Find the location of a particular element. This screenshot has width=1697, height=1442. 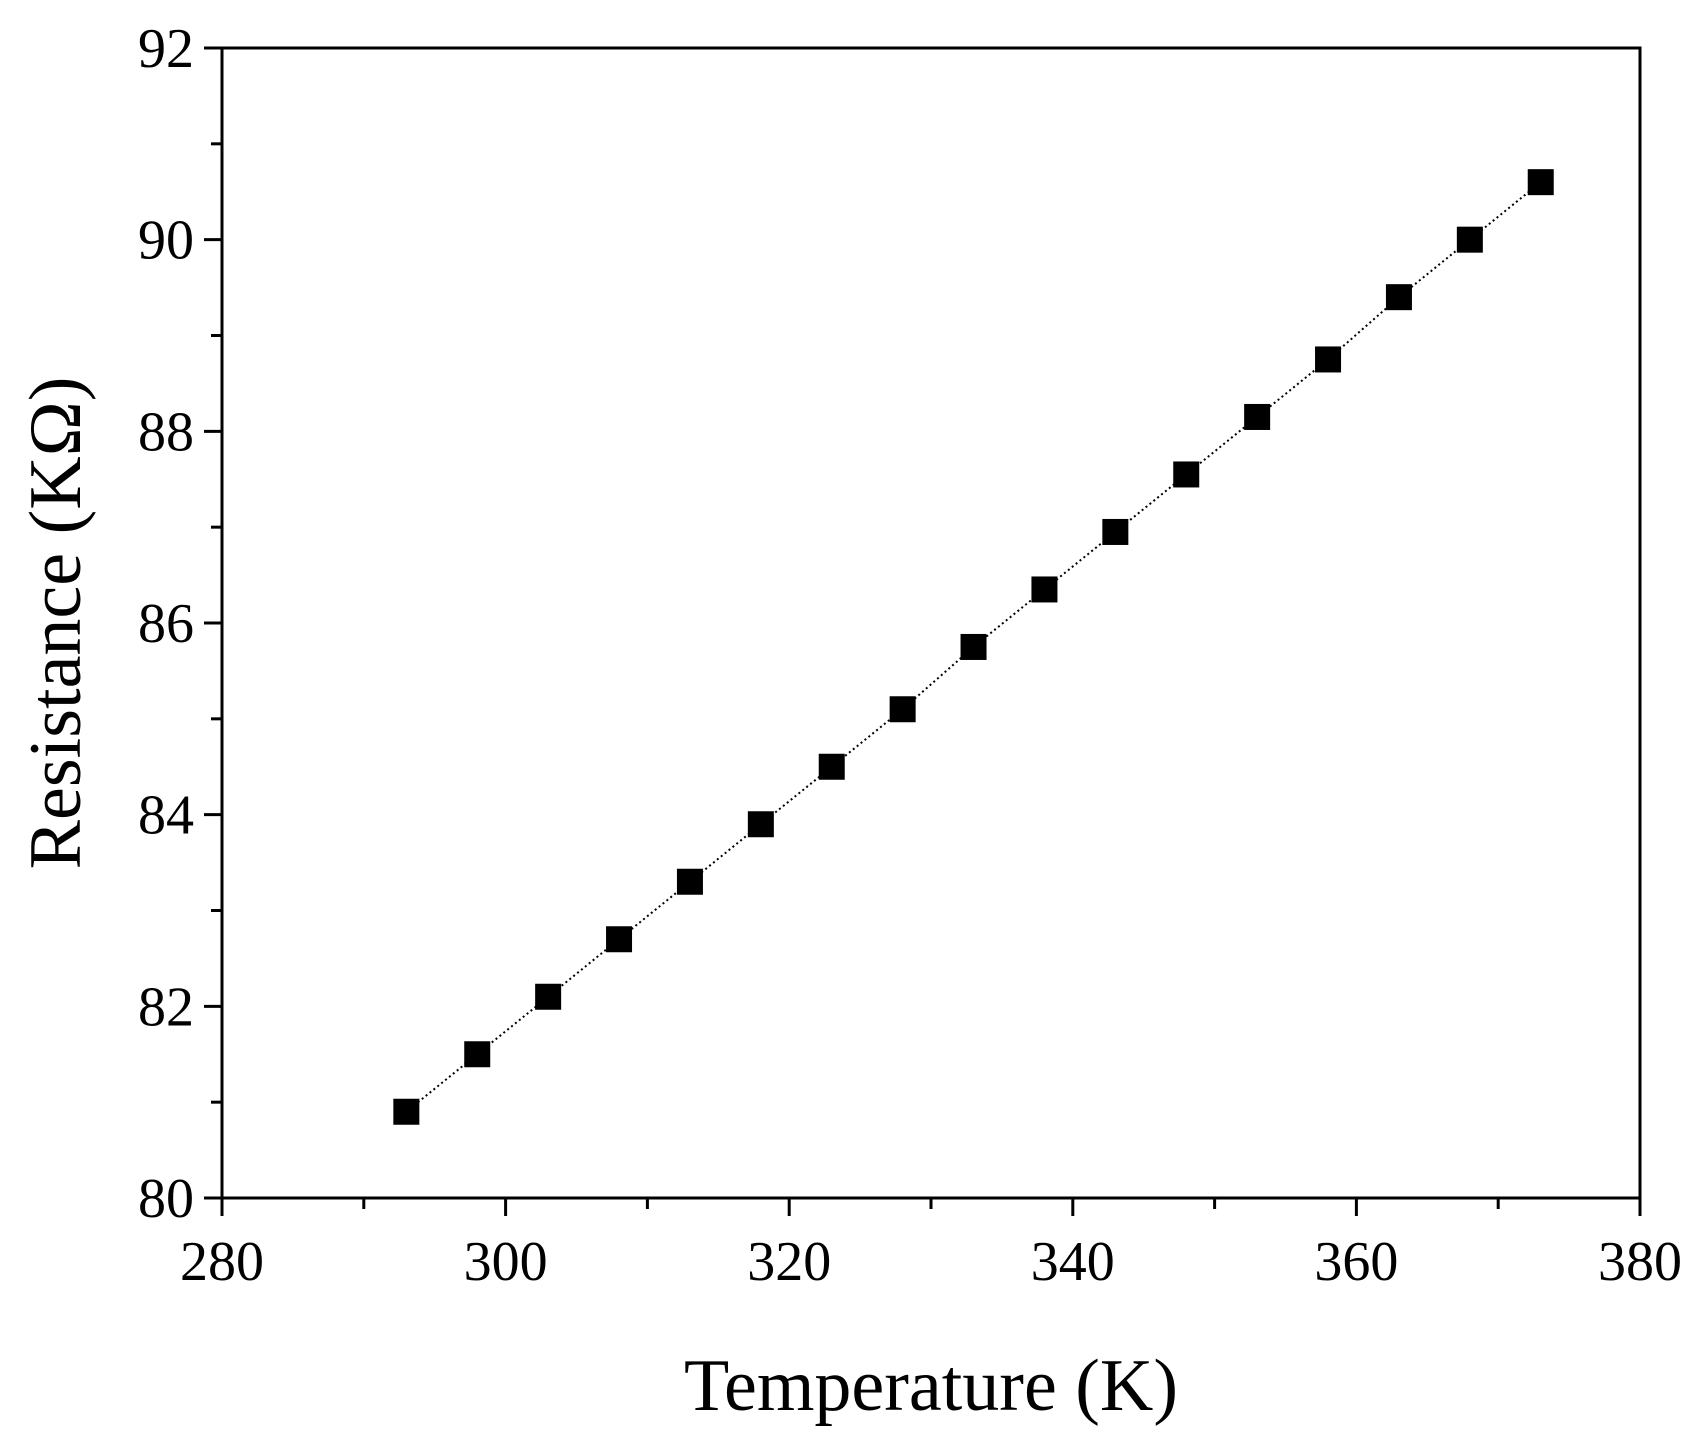

x-tick-labels: 280 300 320 340 360 380 is located at coordinates (931, 1262).